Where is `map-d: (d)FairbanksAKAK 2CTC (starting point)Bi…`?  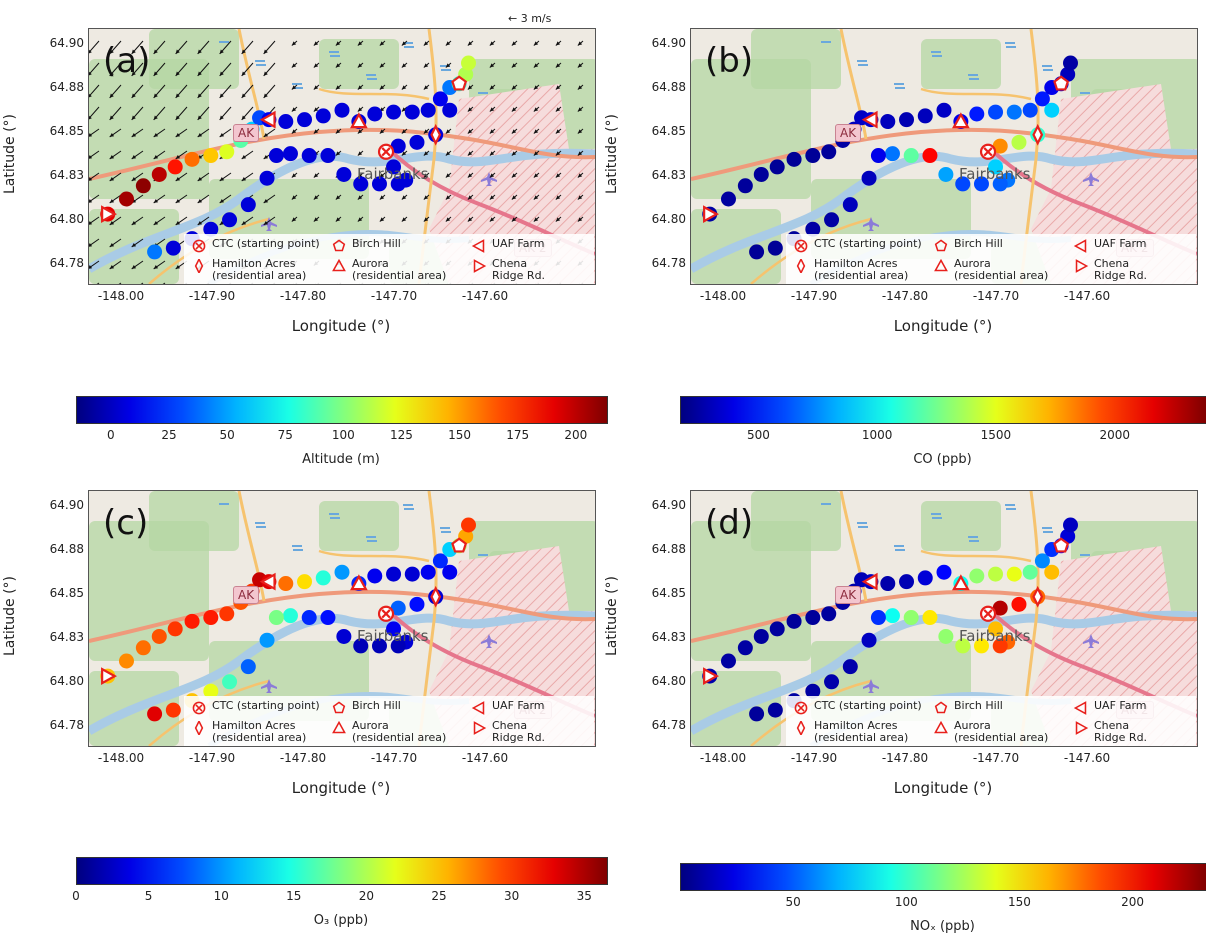 map-d: (d)FairbanksAKAK 2CTC (starting point)Bi… is located at coordinates (944, 618).